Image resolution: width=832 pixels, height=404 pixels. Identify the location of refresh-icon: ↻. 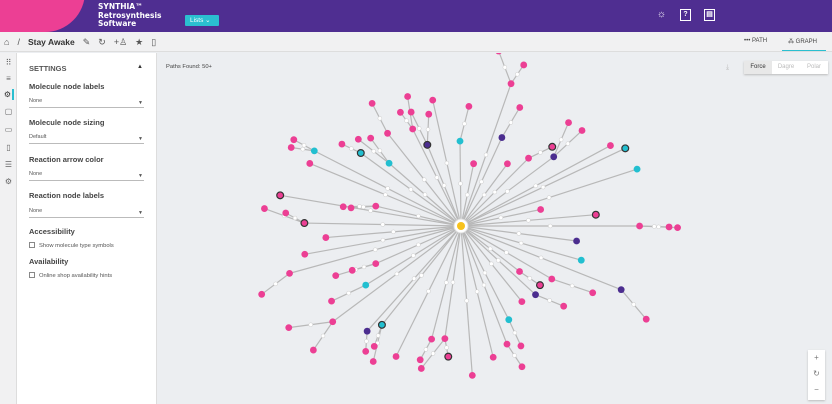
(102, 42).